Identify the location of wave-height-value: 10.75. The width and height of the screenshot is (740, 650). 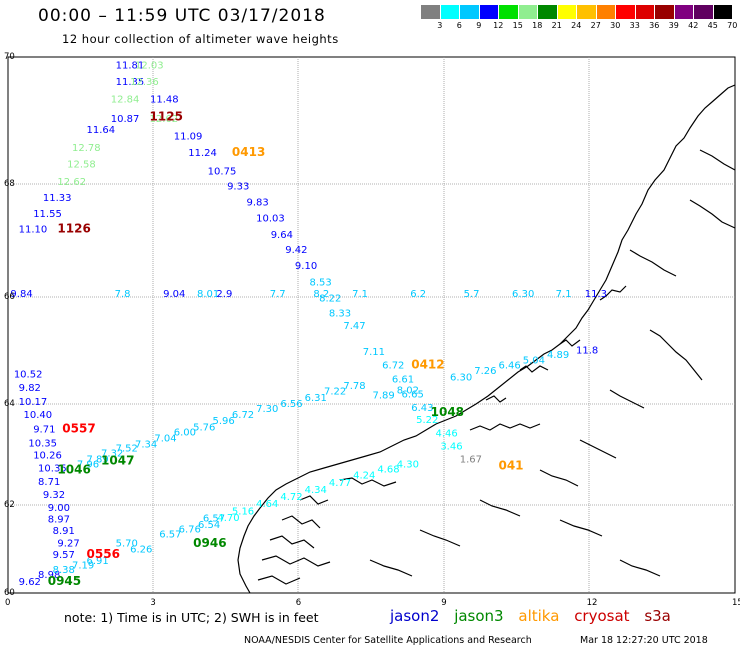
(222, 171).